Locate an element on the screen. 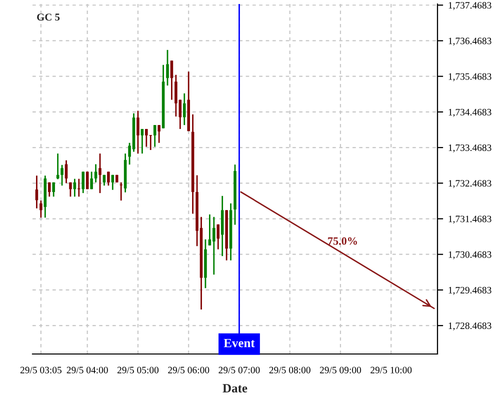  y-tick-label: 1,734.4683 is located at coordinates (470, 112).